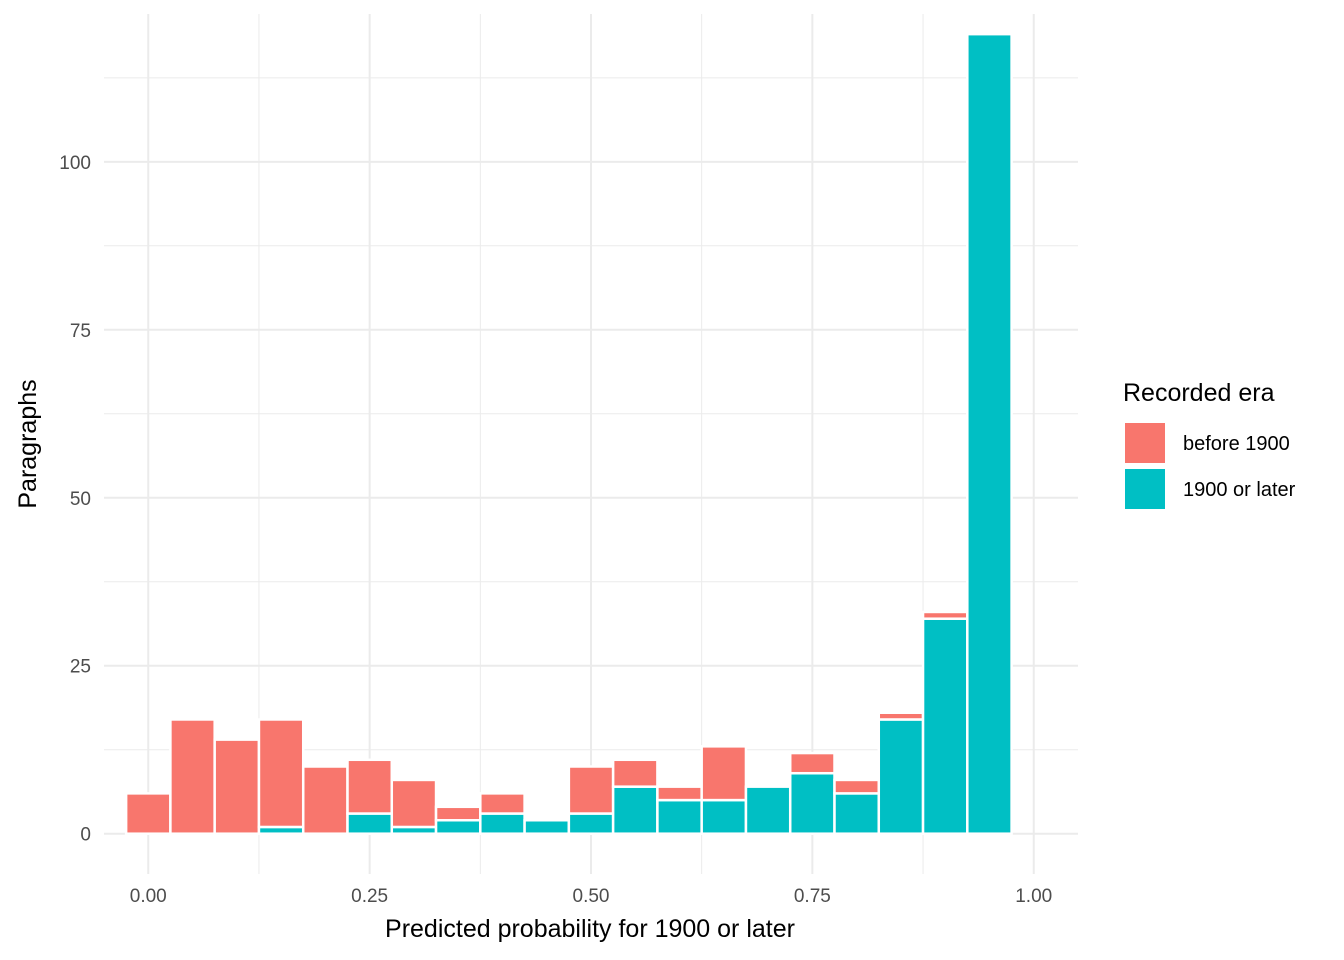  I want to click on y-tick-label-4: 100, so click(75, 163).